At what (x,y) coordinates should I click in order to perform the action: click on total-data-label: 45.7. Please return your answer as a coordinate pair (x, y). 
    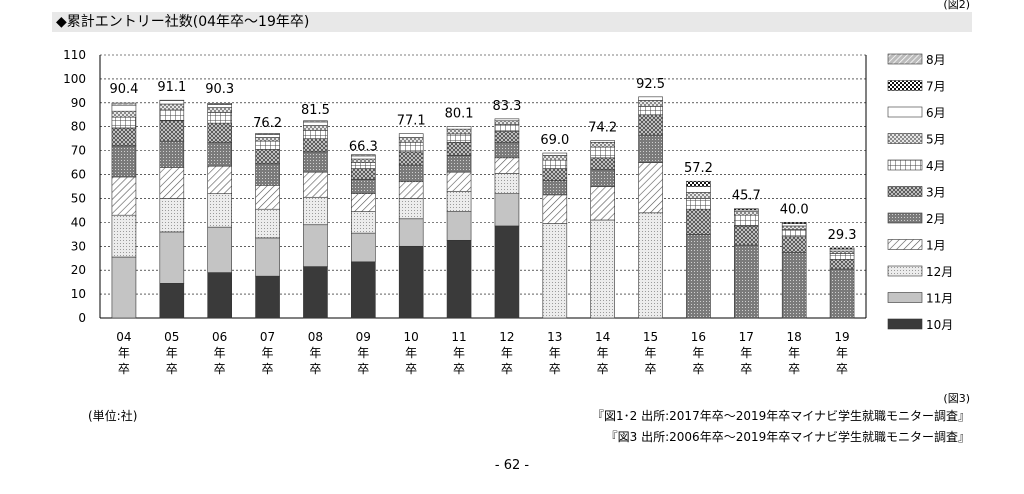
    Looking at the image, I should click on (746, 196).